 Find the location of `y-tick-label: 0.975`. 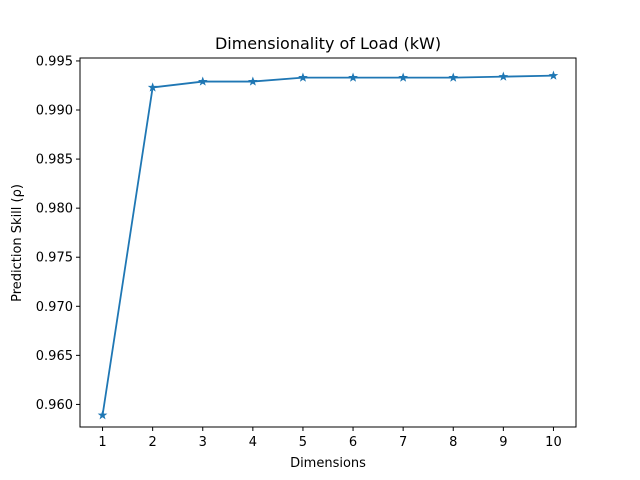

y-tick-label: 0.975 is located at coordinates (54, 258).